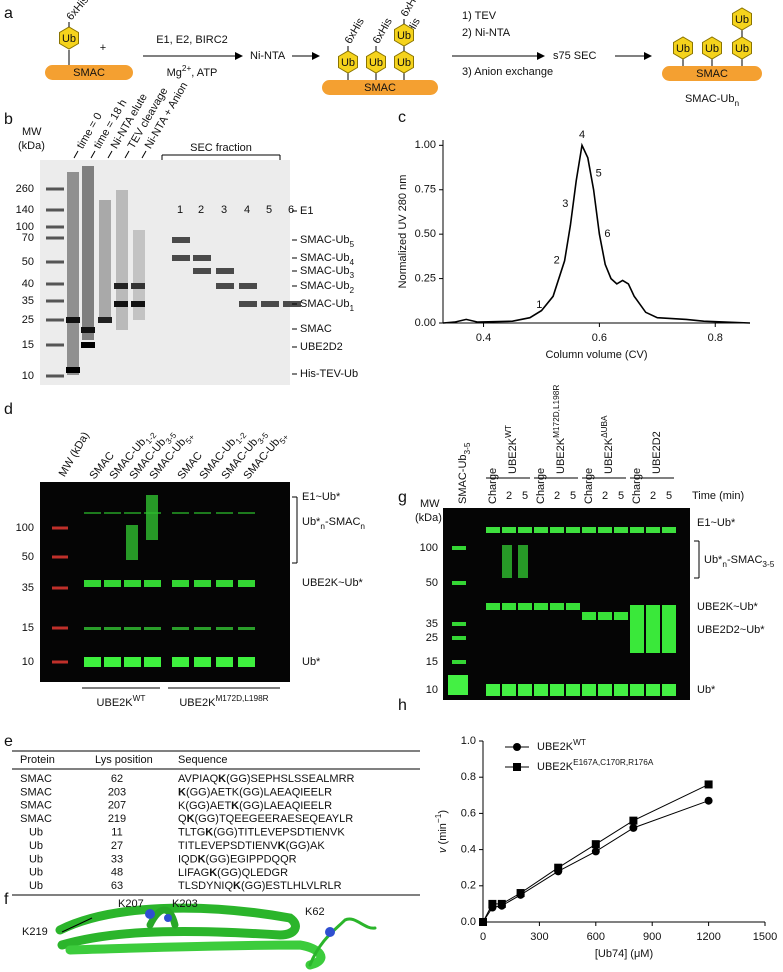 The image size is (783, 972). Describe the element at coordinates (8, 13) in the screenshot. I see `panel-label: a` at that location.